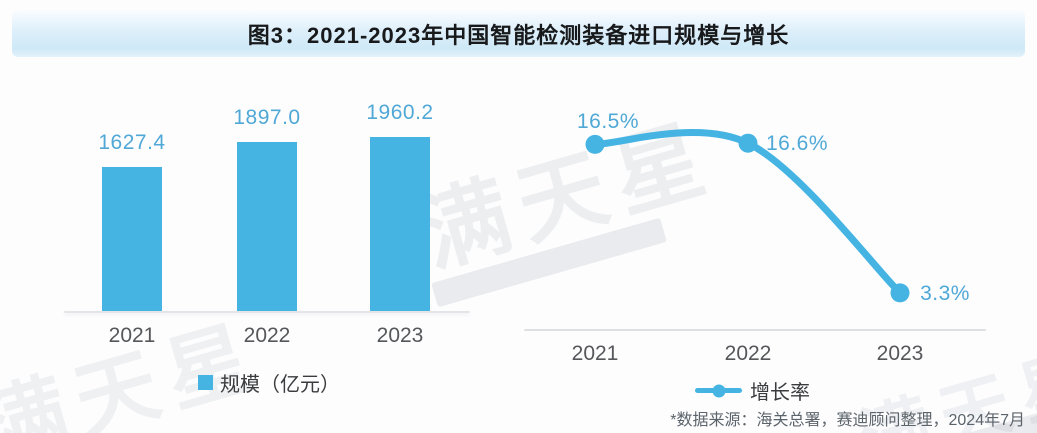 This screenshot has height=433, width=1037. I want to click on line-legend-marker-icon, so click(718, 390).